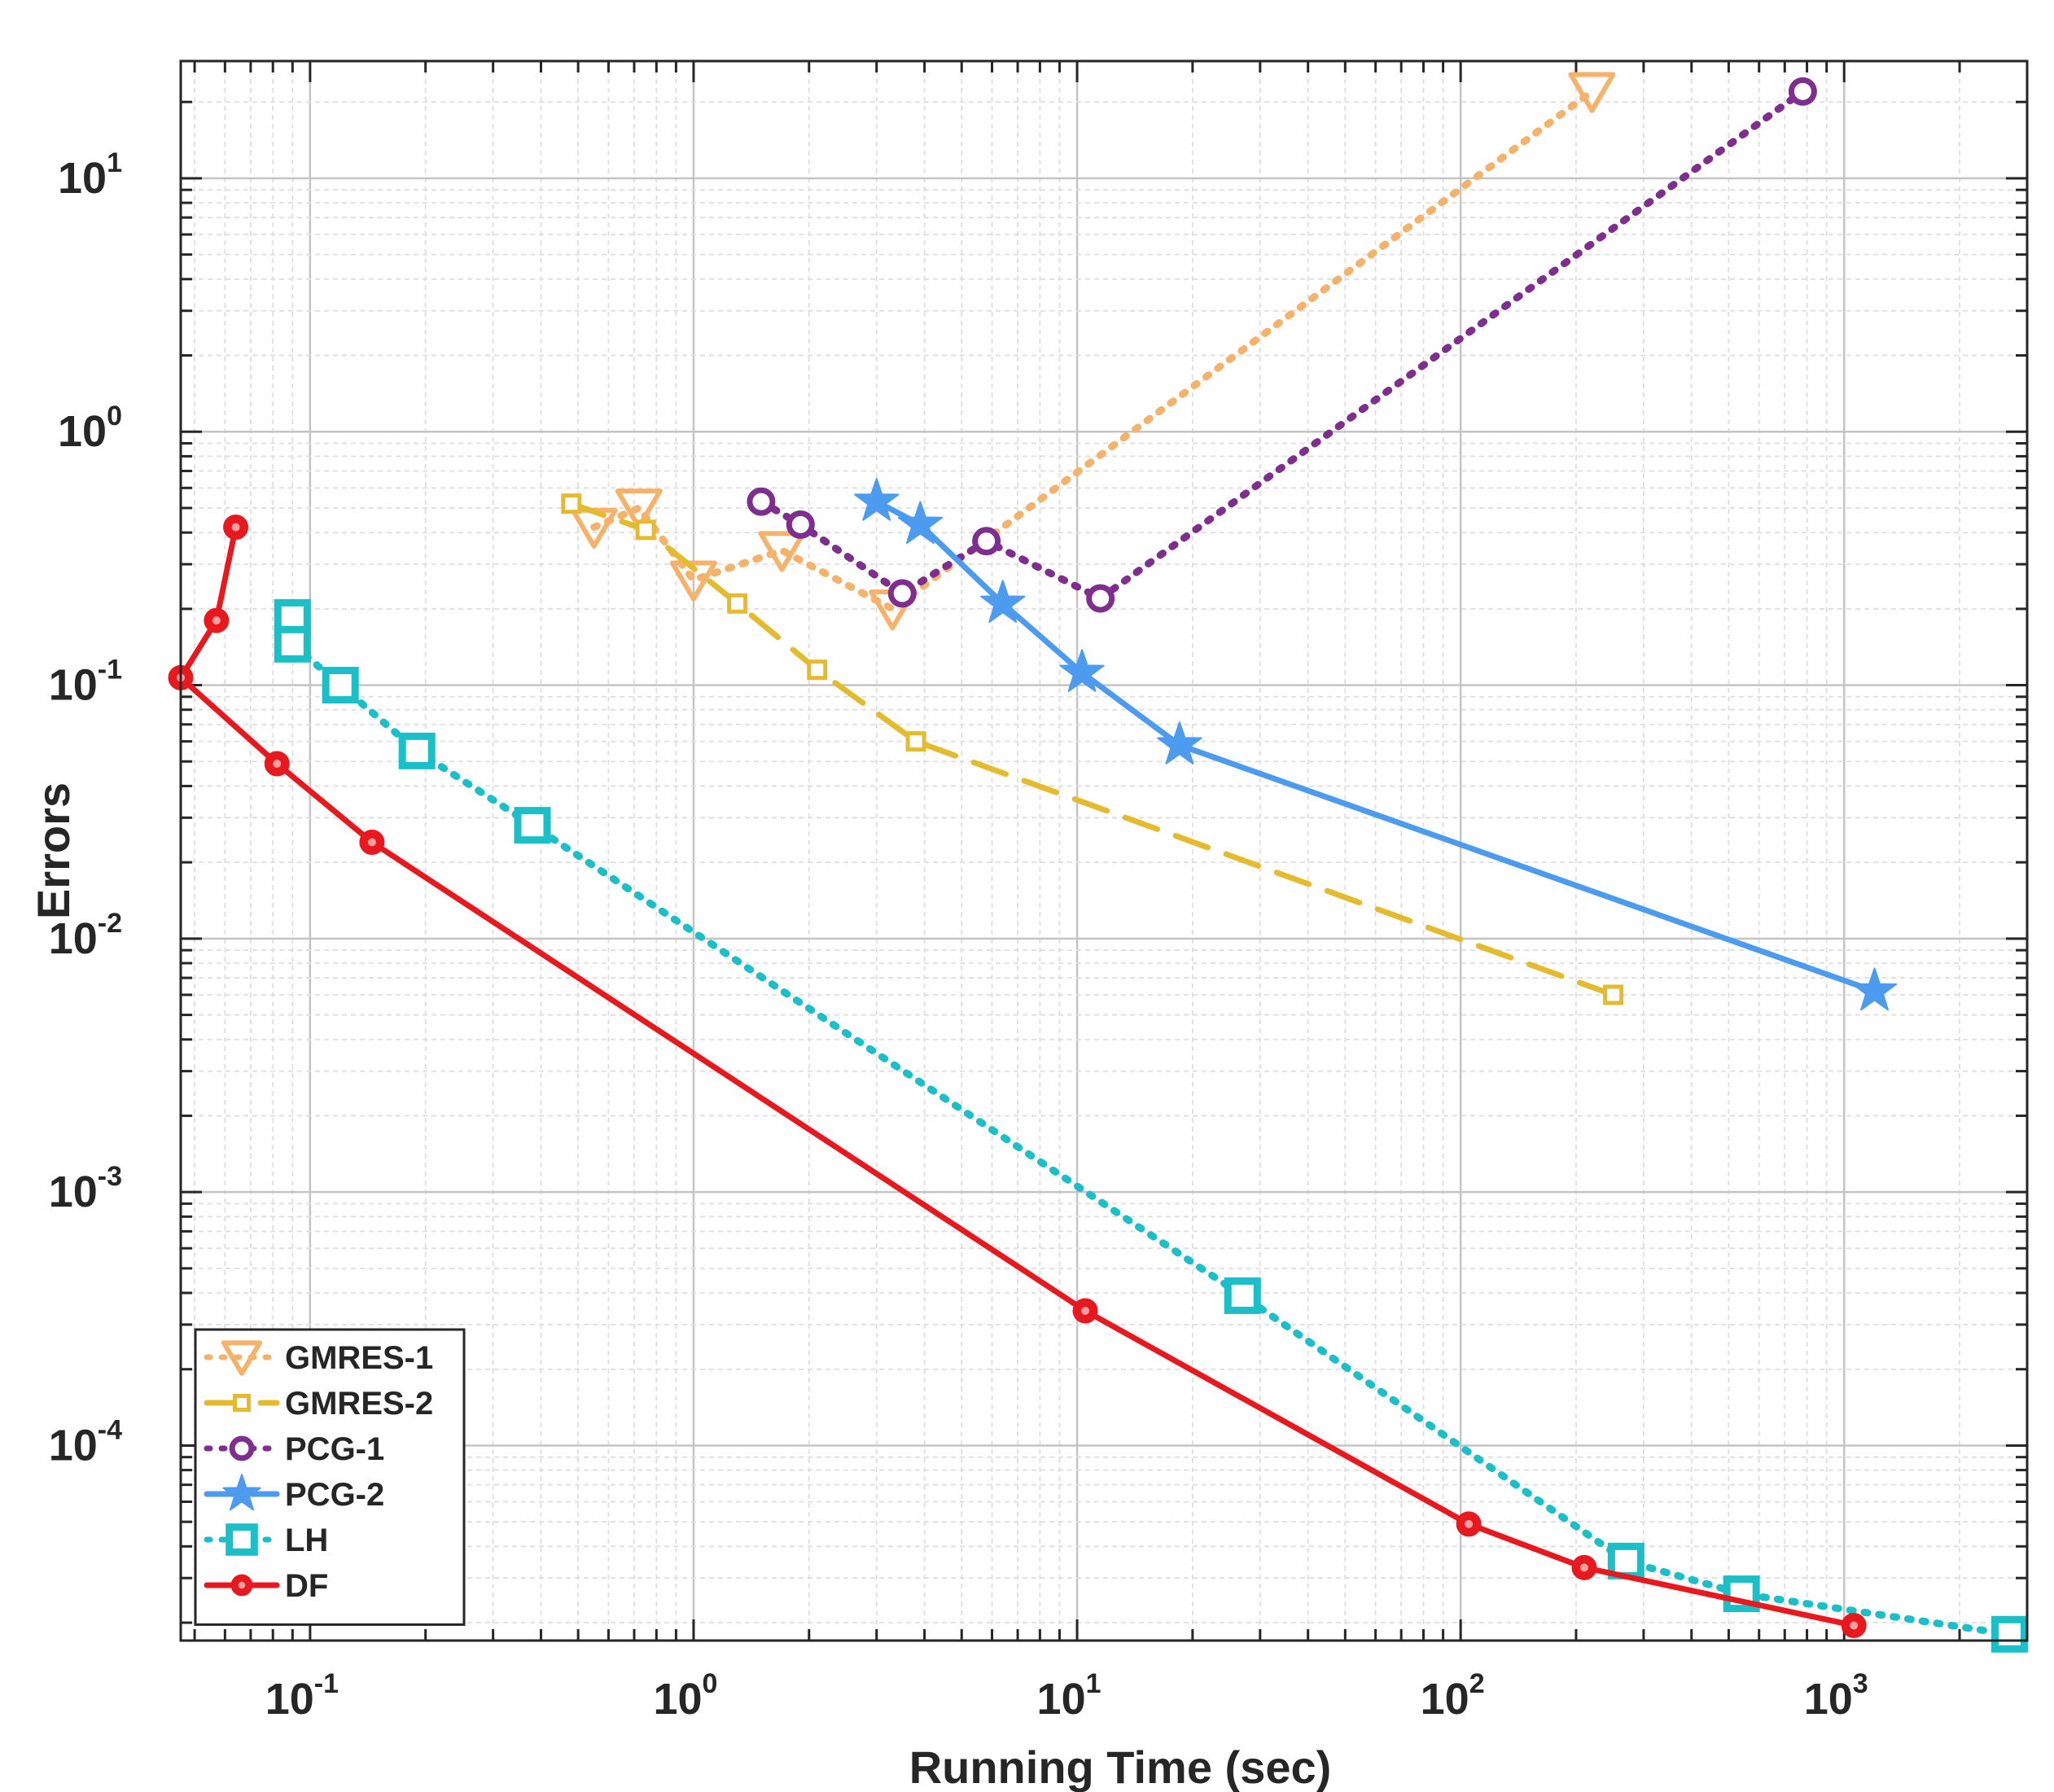 This screenshot has width=2054, height=1792. I want to click on legend-entry: GMRES-1, so click(318, 1358).